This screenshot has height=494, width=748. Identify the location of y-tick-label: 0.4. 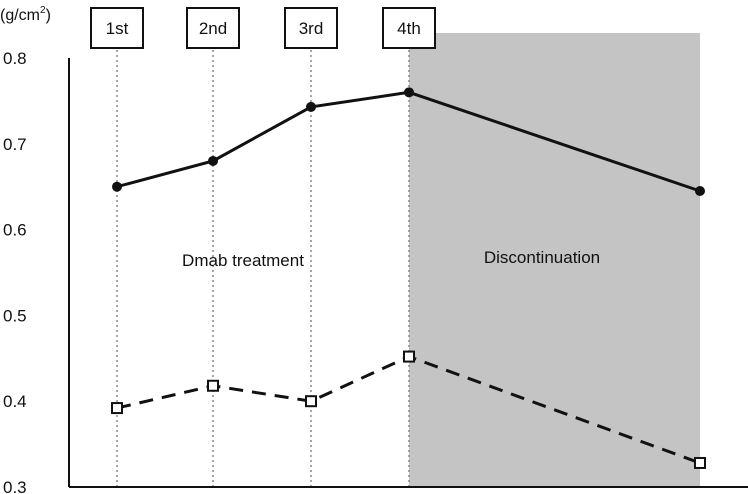
(15, 401).